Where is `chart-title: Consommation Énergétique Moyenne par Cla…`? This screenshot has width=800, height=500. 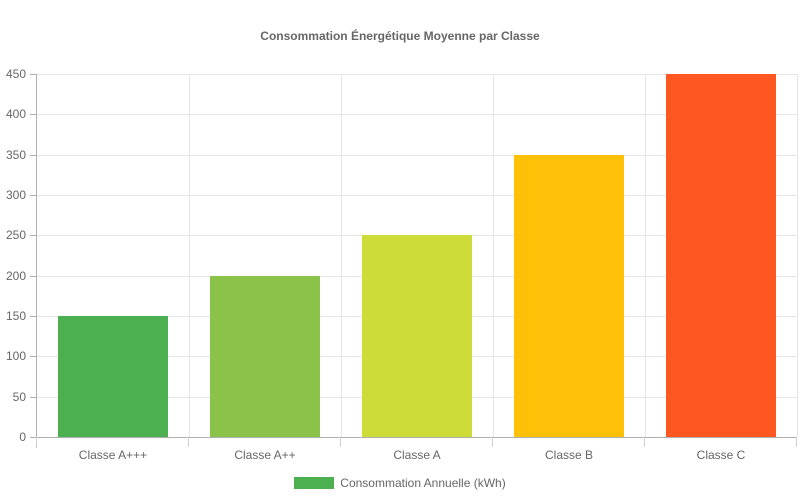
chart-title: Consommation Énergétique Moyenne par Cla… is located at coordinates (400, 36).